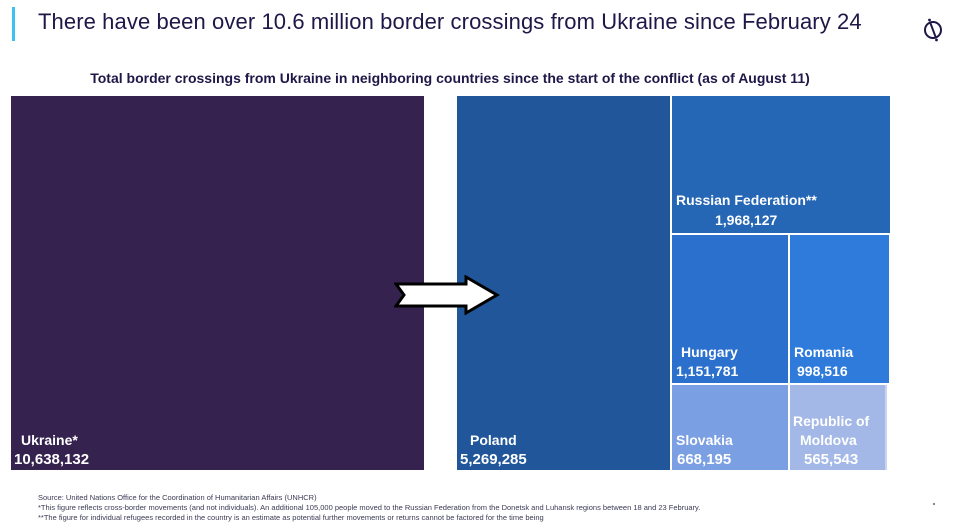  I want to click on tile-value-slovakia: 668,195, so click(704, 459).